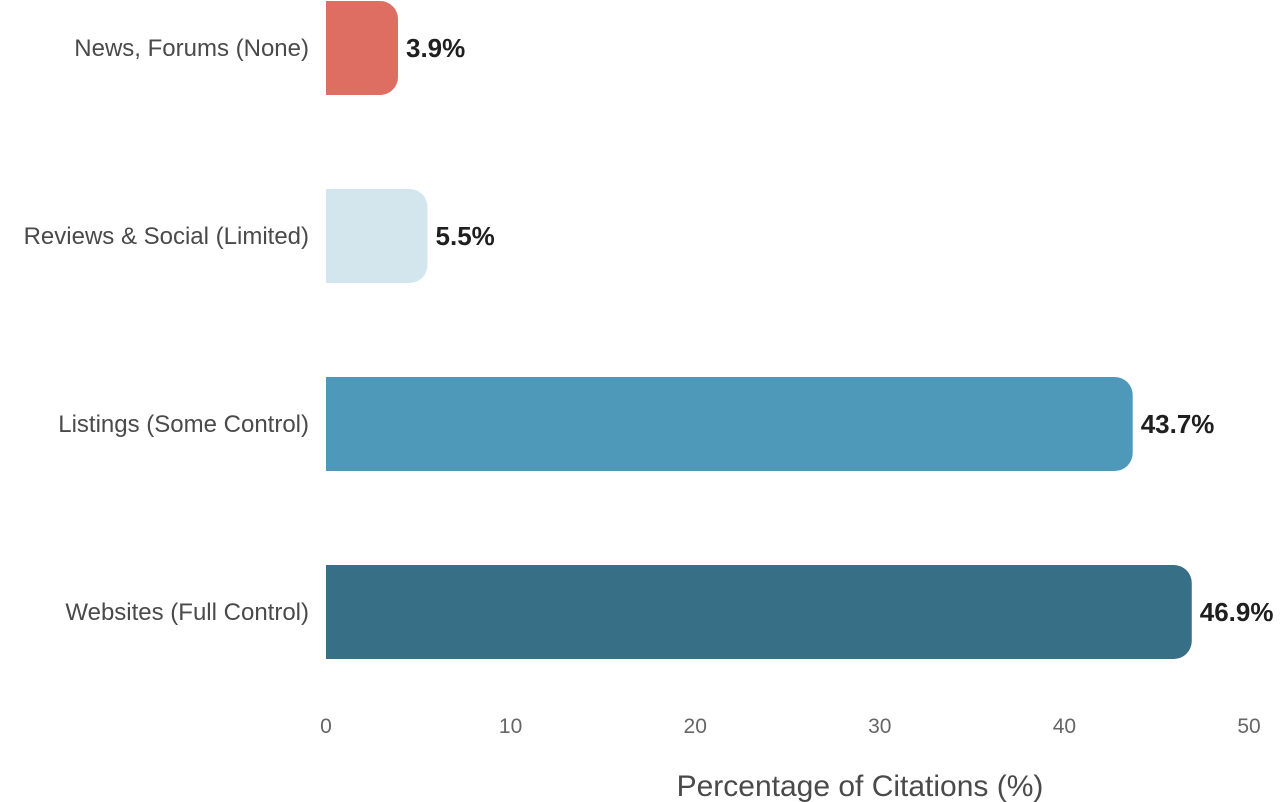  What do you see at coordinates (465, 236) in the screenshot?
I see `value-label-1: 5.5%` at bounding box center [465, 236].